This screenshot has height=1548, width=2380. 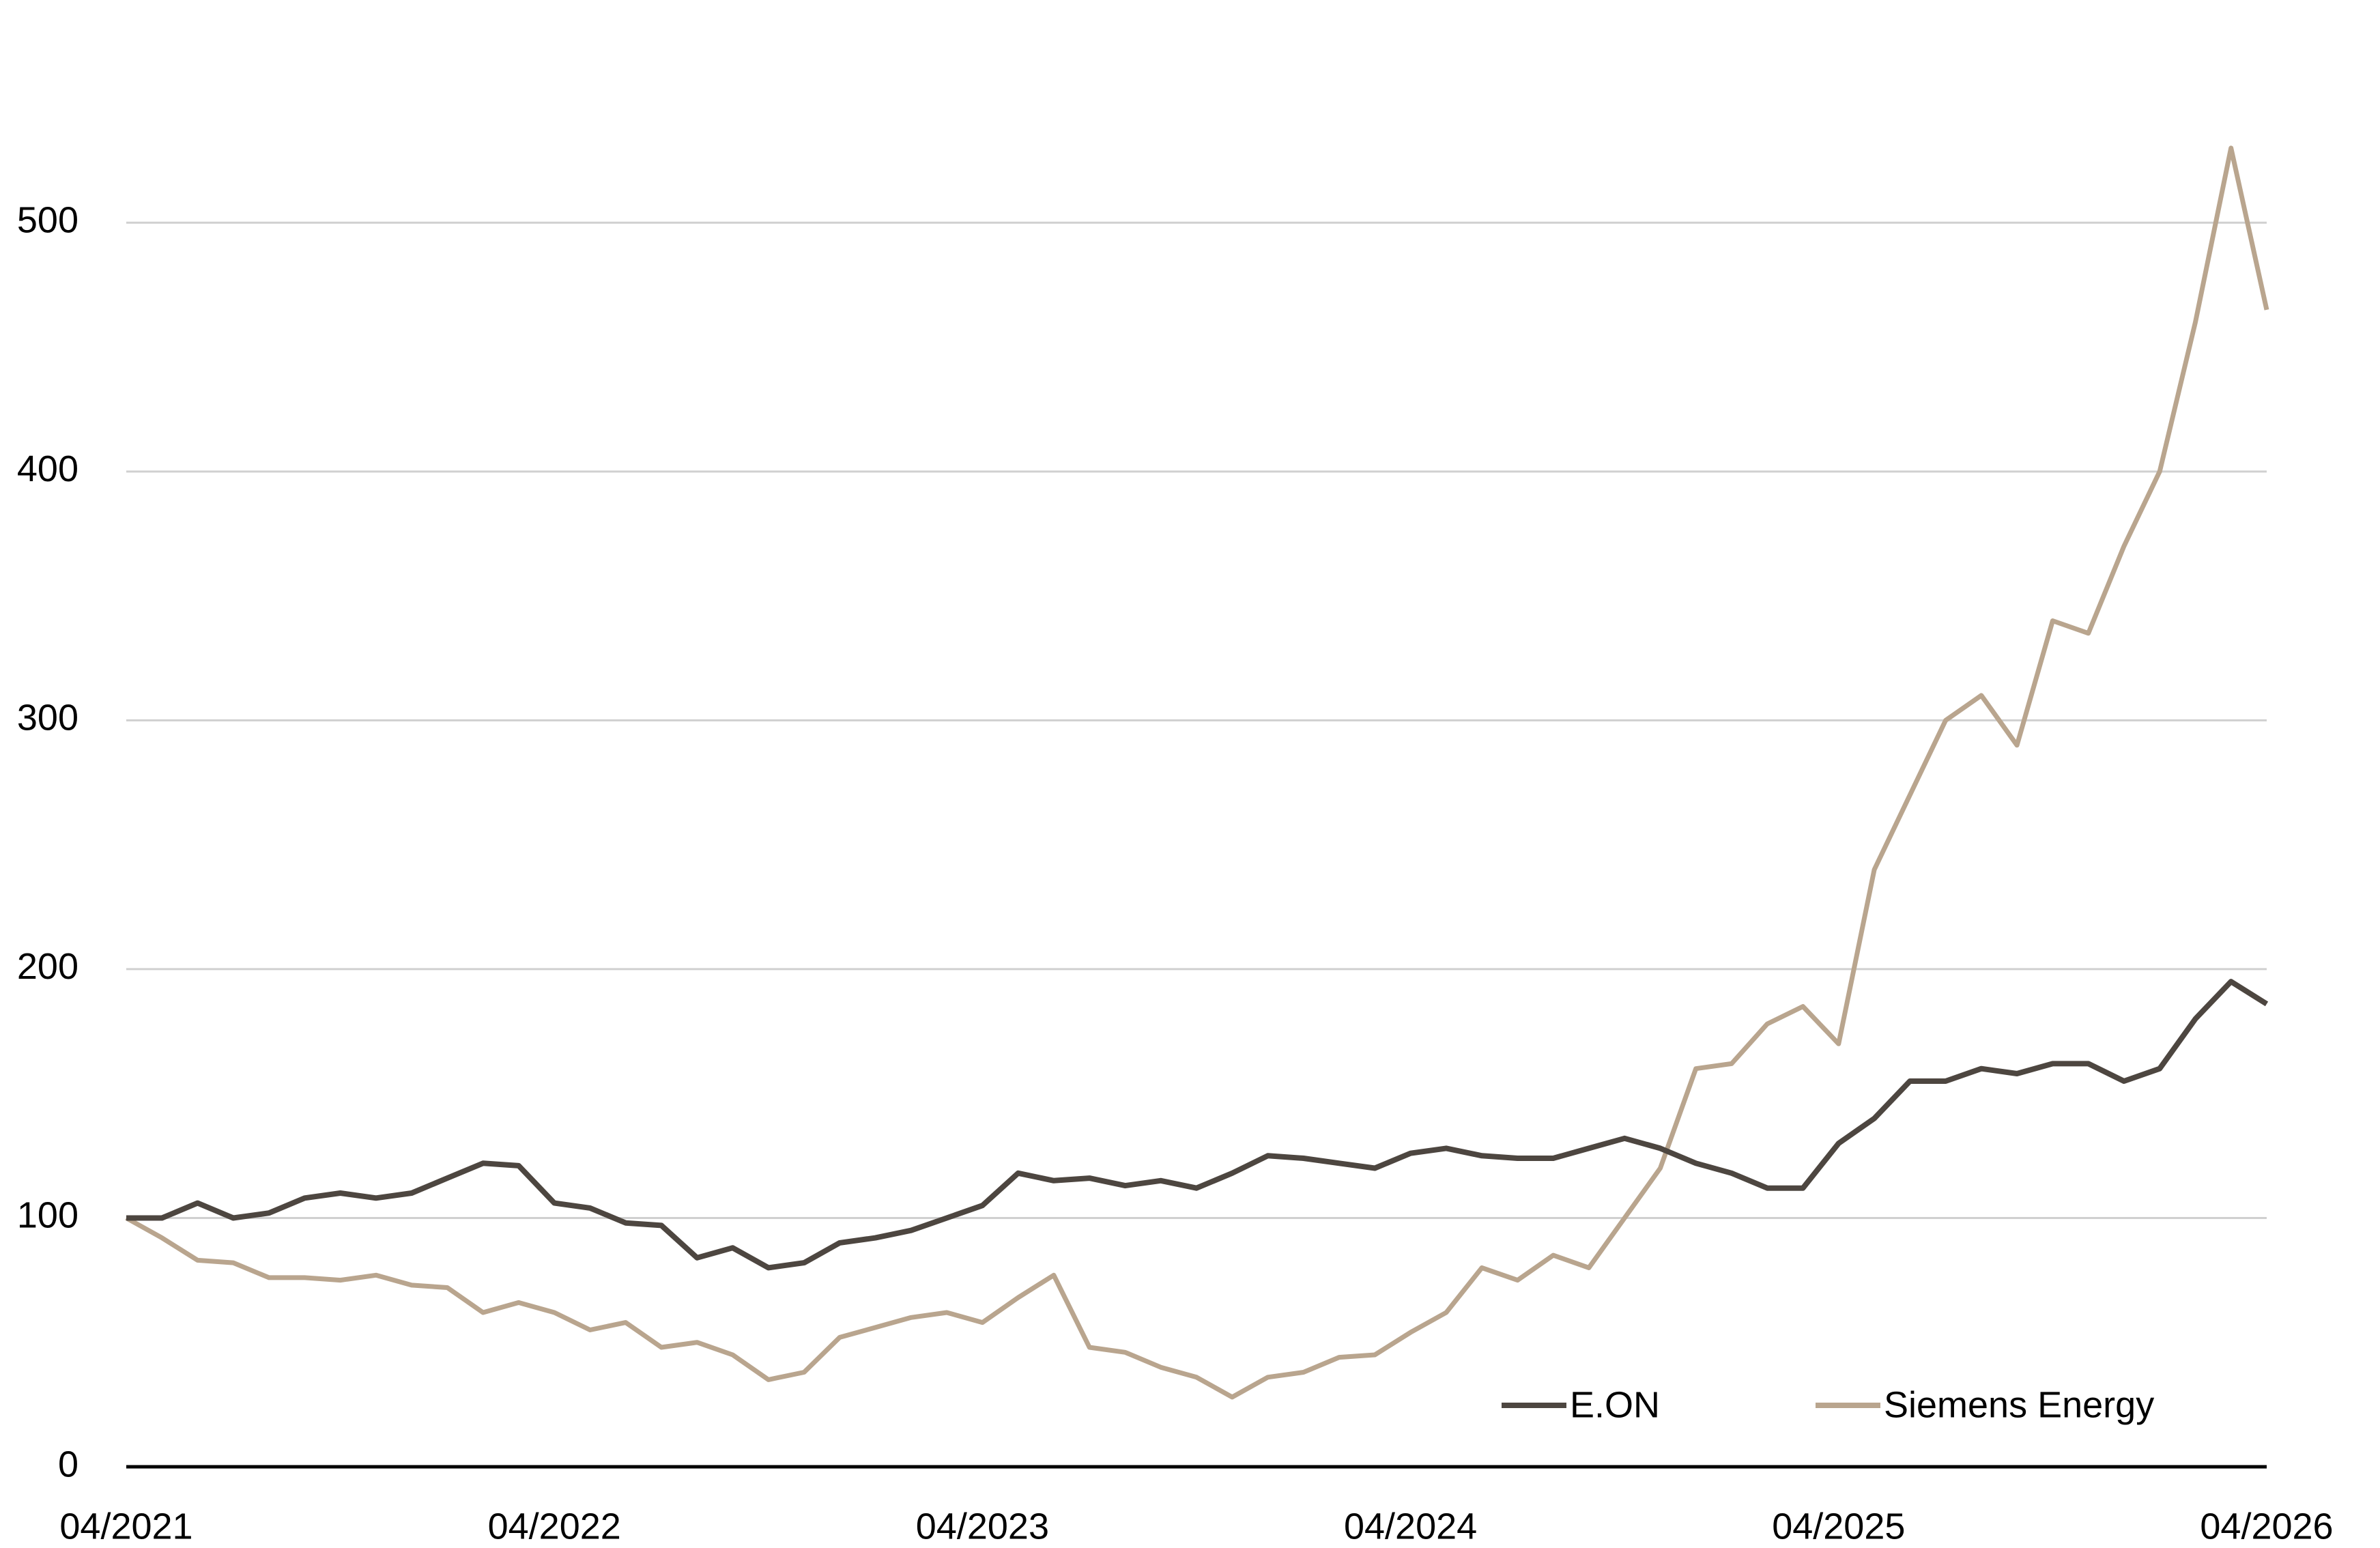 What do you see at coordinates (1615, 1404) in the screenshot?
I see `legend-label: E.ON` at bounding box center [1615, 1404].